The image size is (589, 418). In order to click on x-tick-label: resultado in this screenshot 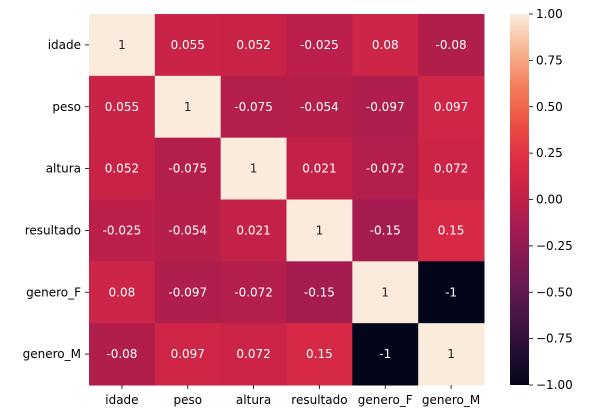, I will do `click(319, 400)`.